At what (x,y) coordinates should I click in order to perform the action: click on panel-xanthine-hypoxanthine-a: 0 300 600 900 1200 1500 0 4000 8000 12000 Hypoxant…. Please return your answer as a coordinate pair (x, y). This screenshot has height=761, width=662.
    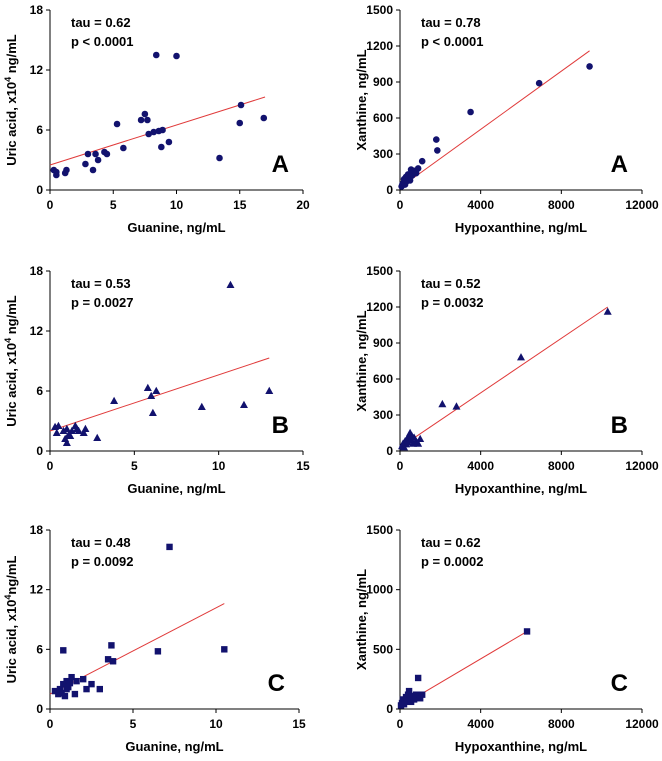
    Looking at the image, I should click on (506, 119).